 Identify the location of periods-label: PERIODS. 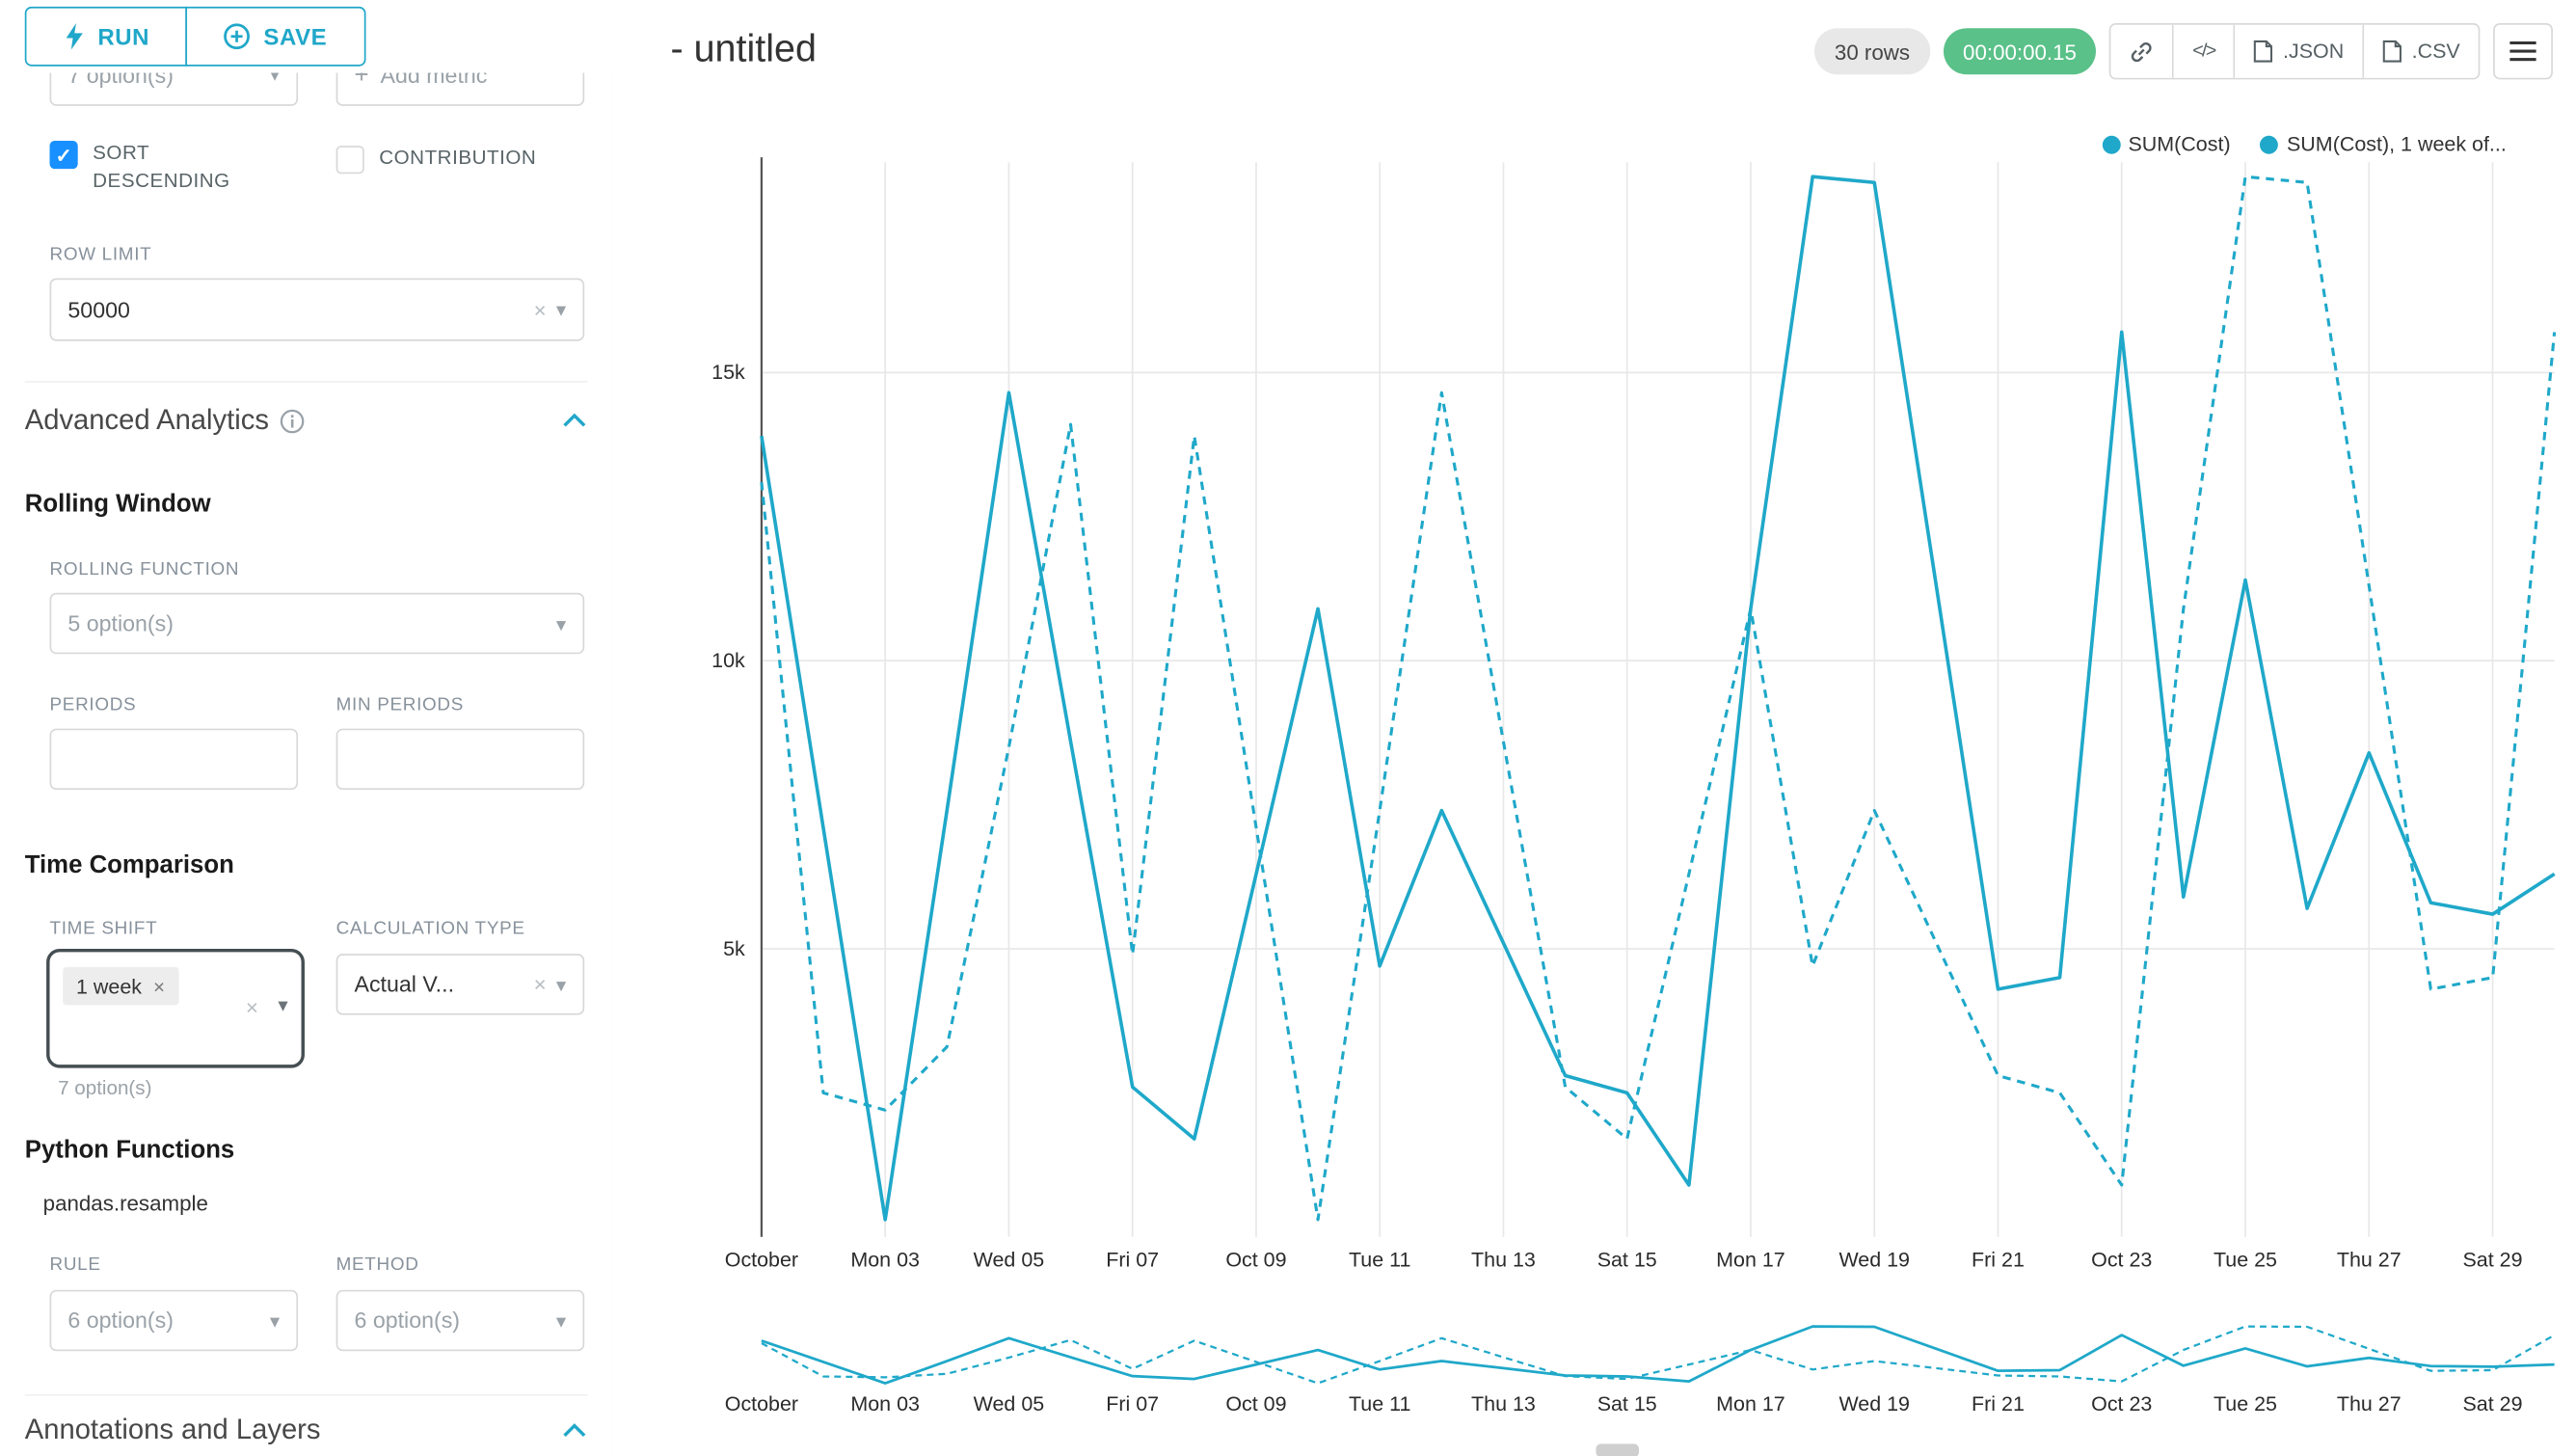
(93, 705).